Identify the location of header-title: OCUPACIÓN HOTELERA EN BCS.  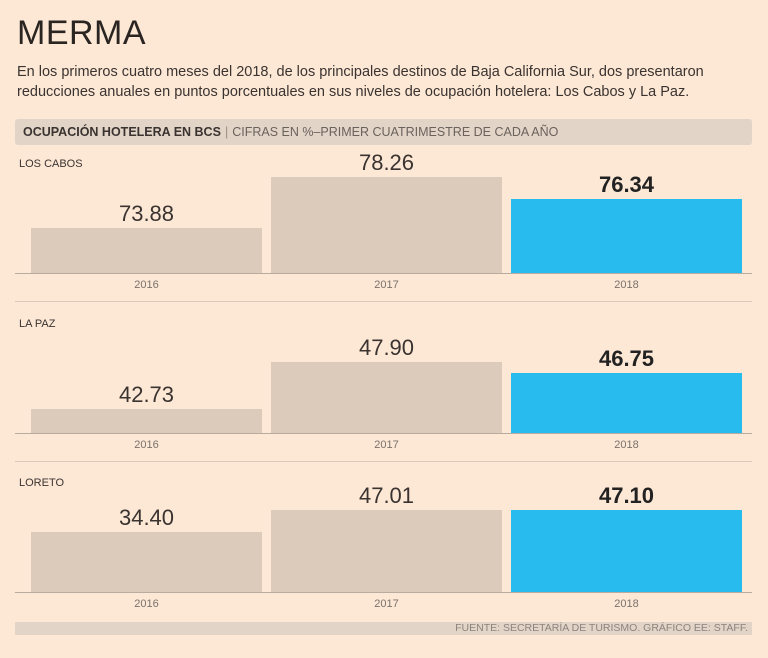
(122, 132).